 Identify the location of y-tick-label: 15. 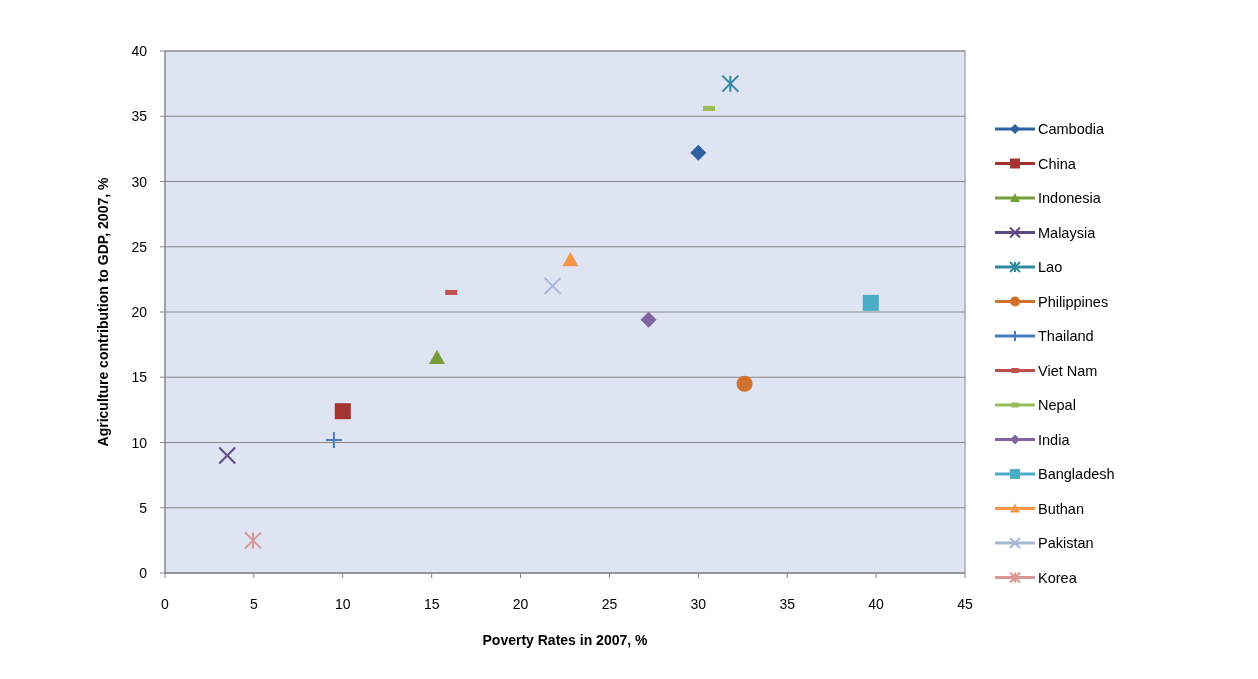
(139, 377).